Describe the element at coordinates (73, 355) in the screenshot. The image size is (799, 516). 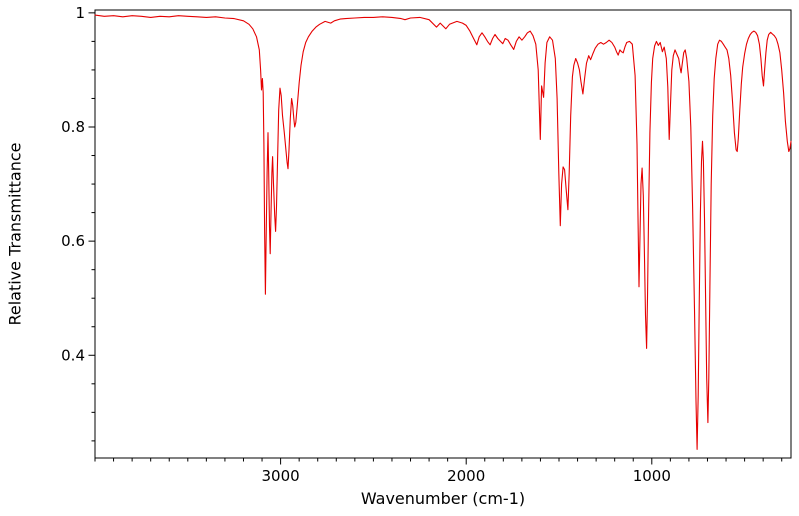
I see `y-tick-label: 0.4` at that location.